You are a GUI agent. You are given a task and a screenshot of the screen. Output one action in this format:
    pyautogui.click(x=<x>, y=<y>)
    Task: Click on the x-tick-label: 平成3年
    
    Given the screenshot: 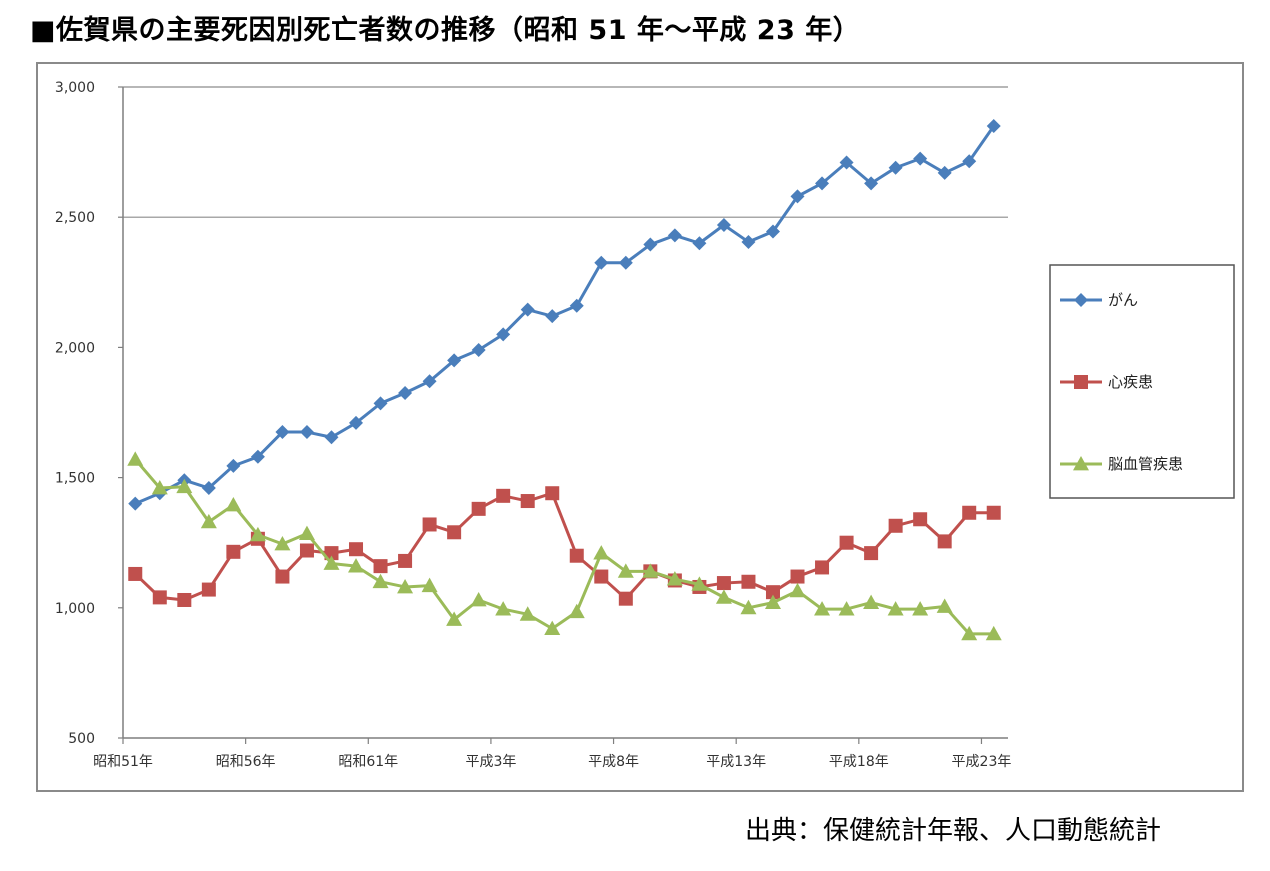 What is the action you would take?
    pyautogui.click(x=490, y=762)
    